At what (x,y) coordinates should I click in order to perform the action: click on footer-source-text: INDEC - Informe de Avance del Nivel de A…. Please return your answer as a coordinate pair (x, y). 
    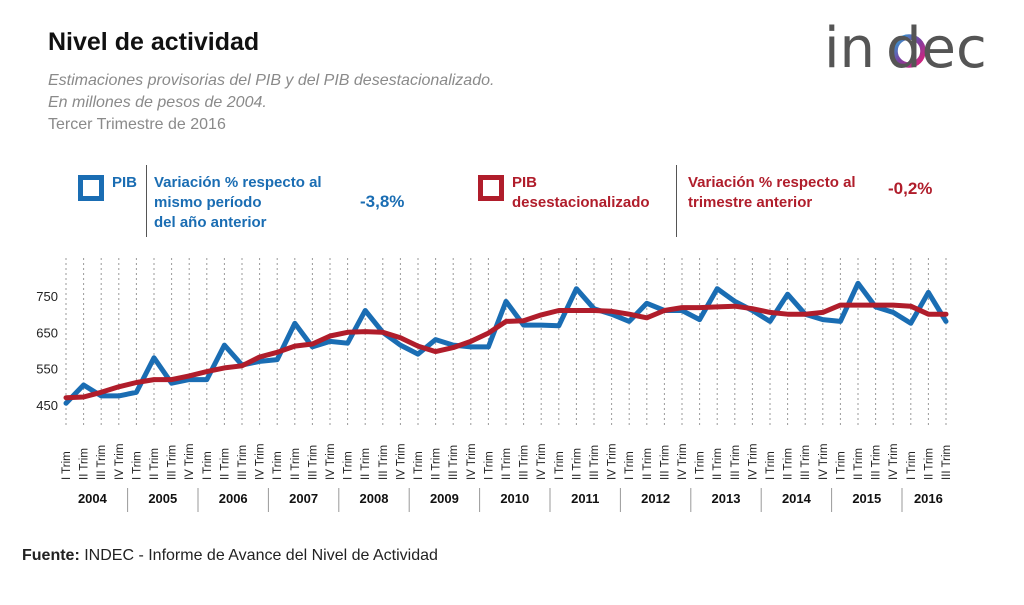
    Looking at the image, I should click on (261, 555).